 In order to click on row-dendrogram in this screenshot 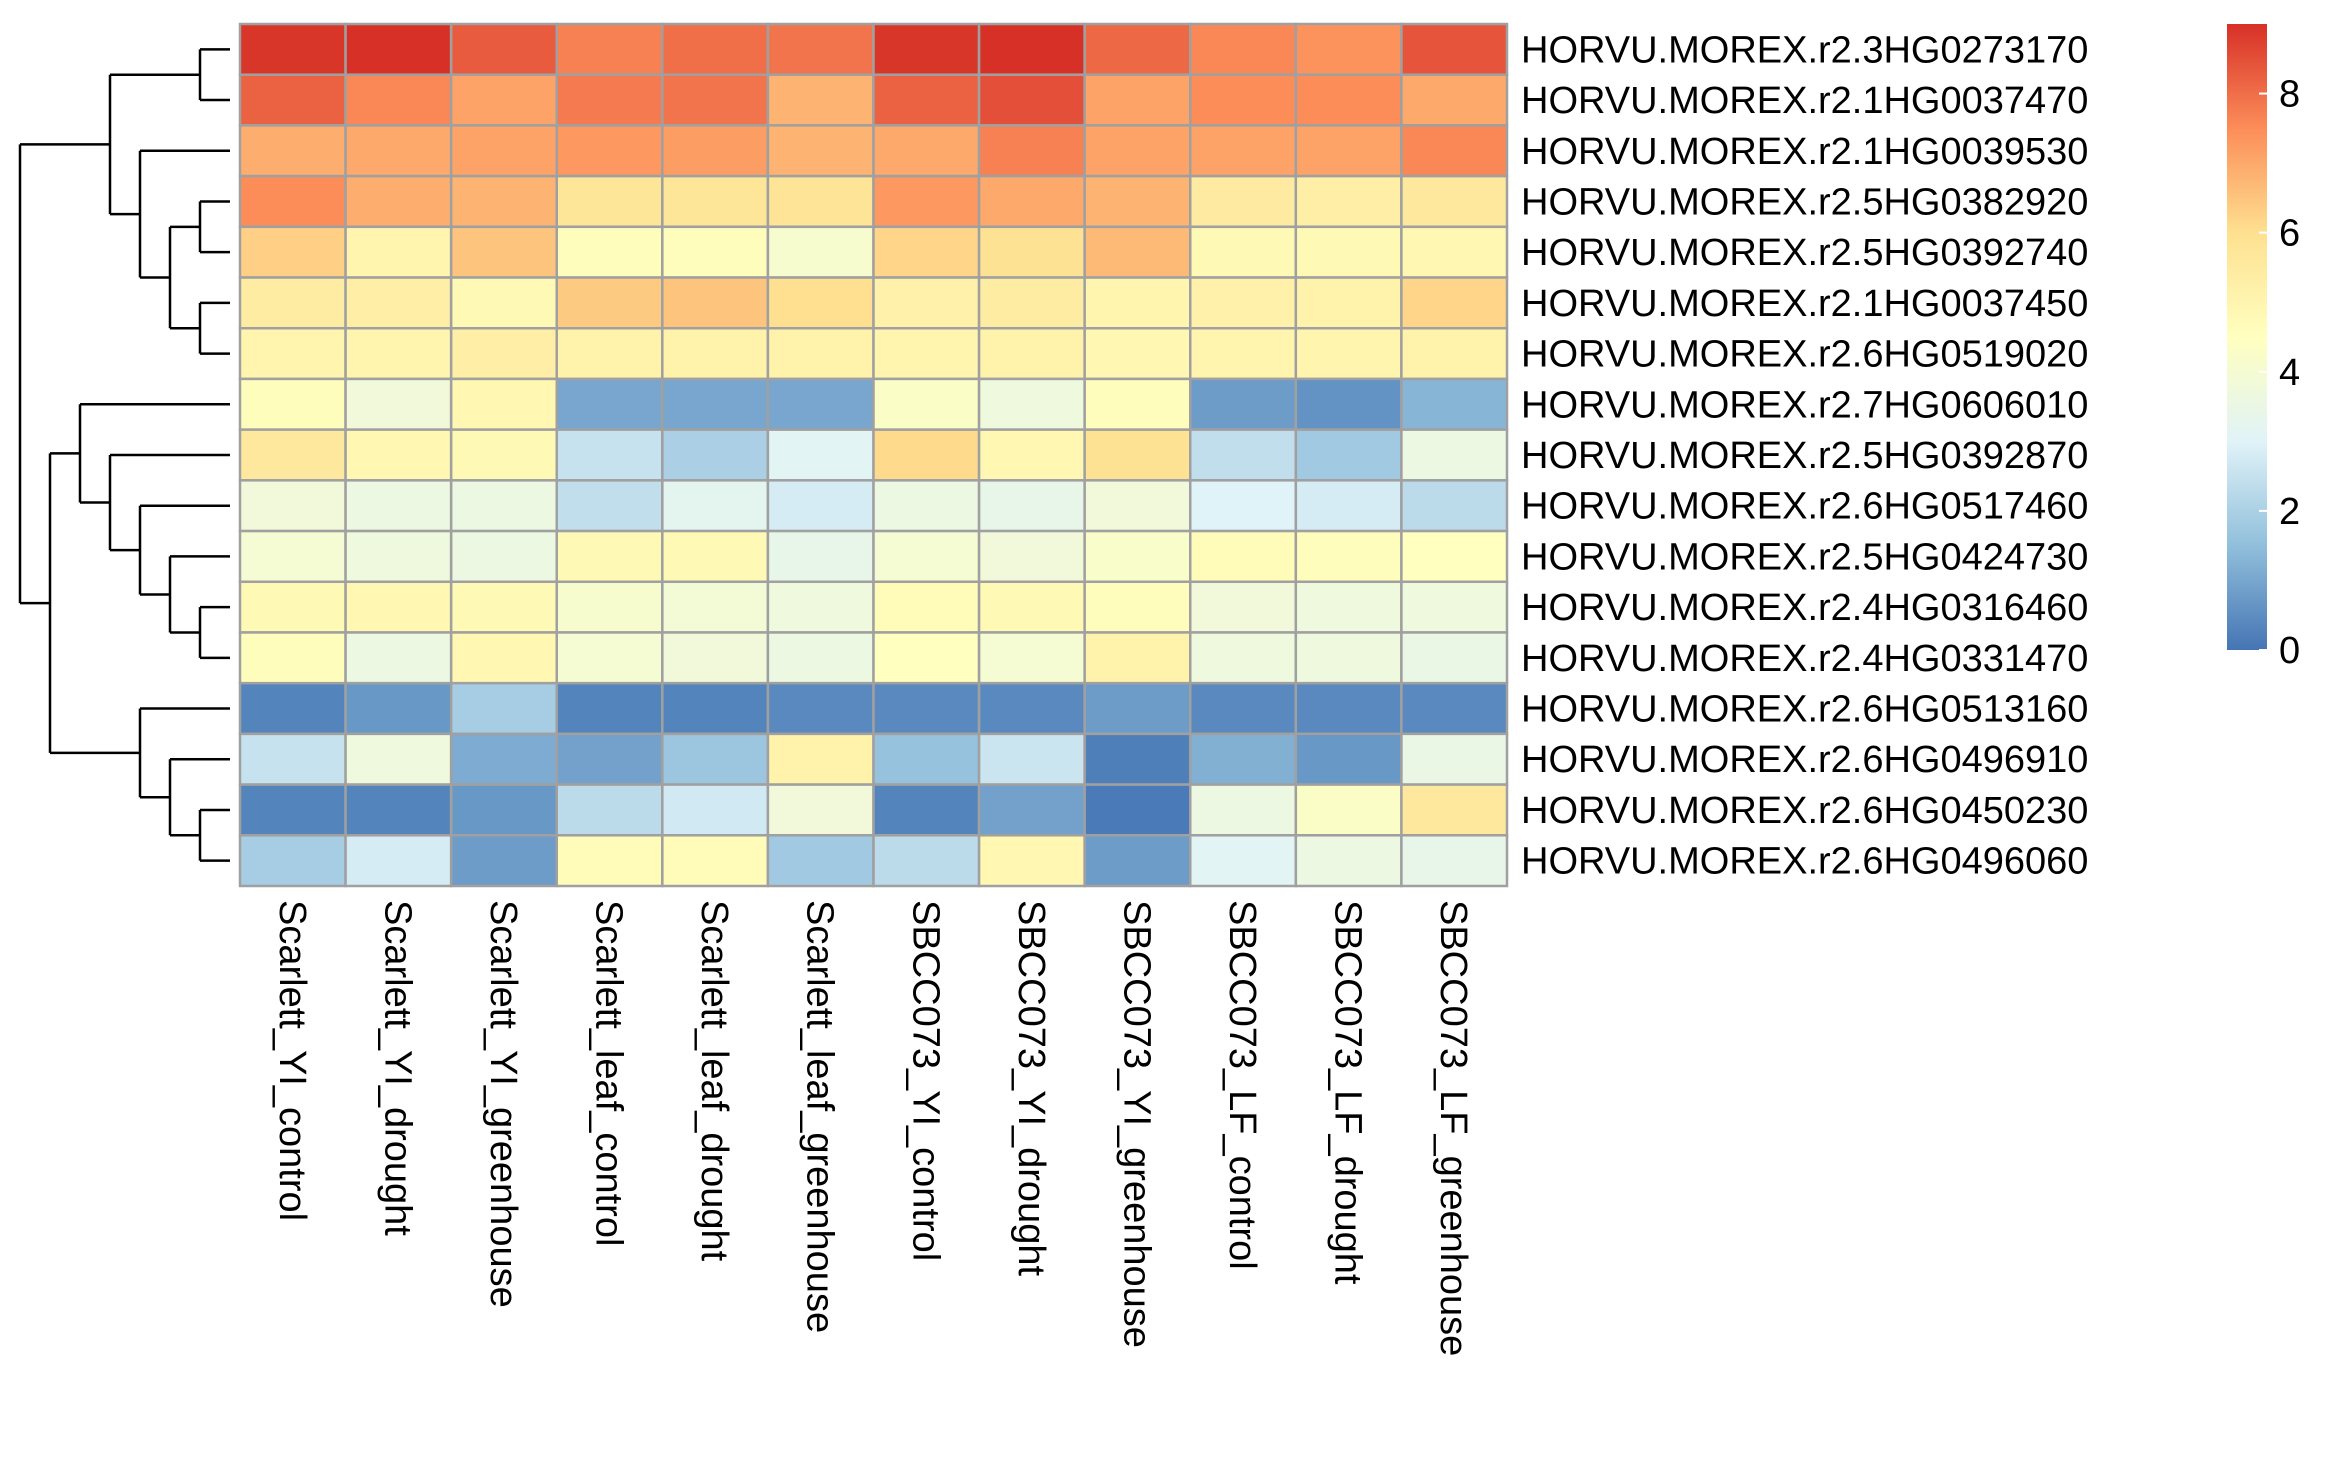, I will do `click(124, 455)`.